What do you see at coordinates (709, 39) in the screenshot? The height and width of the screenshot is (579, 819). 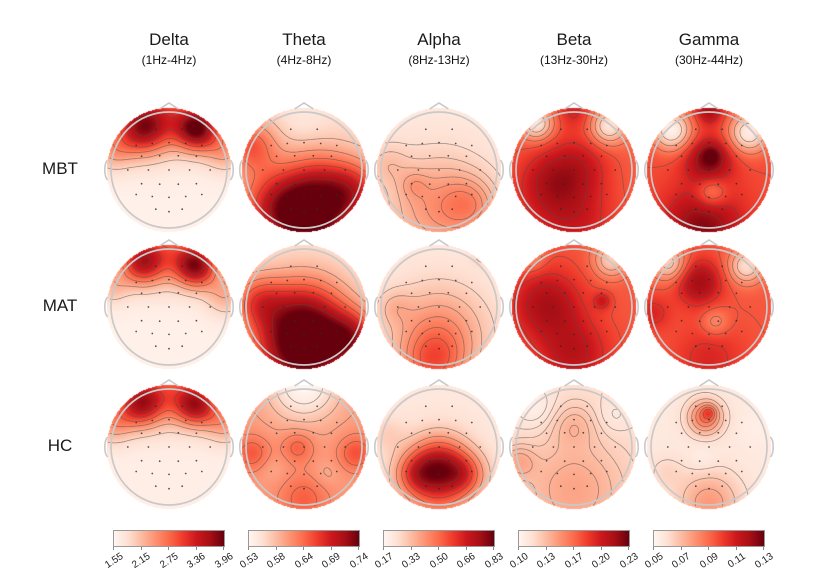 I see `band-name-gamma: Gamma` at bounding box center [709, 39].